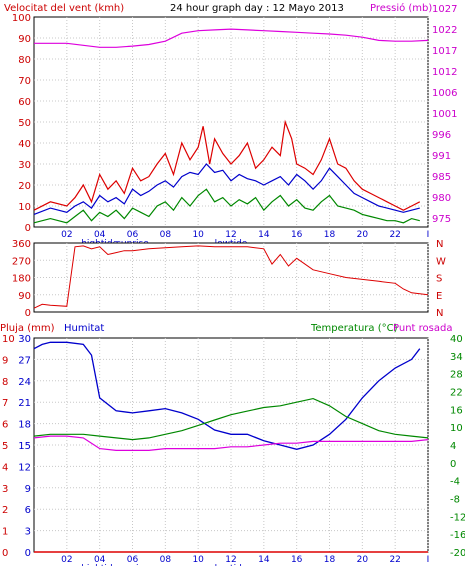 The width and height of the screenshot is (465, 566). What do you see at coordinates (444, 30) in the screenshot?
I see `pressure-tick-label: 1022` at bounding box center [444, 30].